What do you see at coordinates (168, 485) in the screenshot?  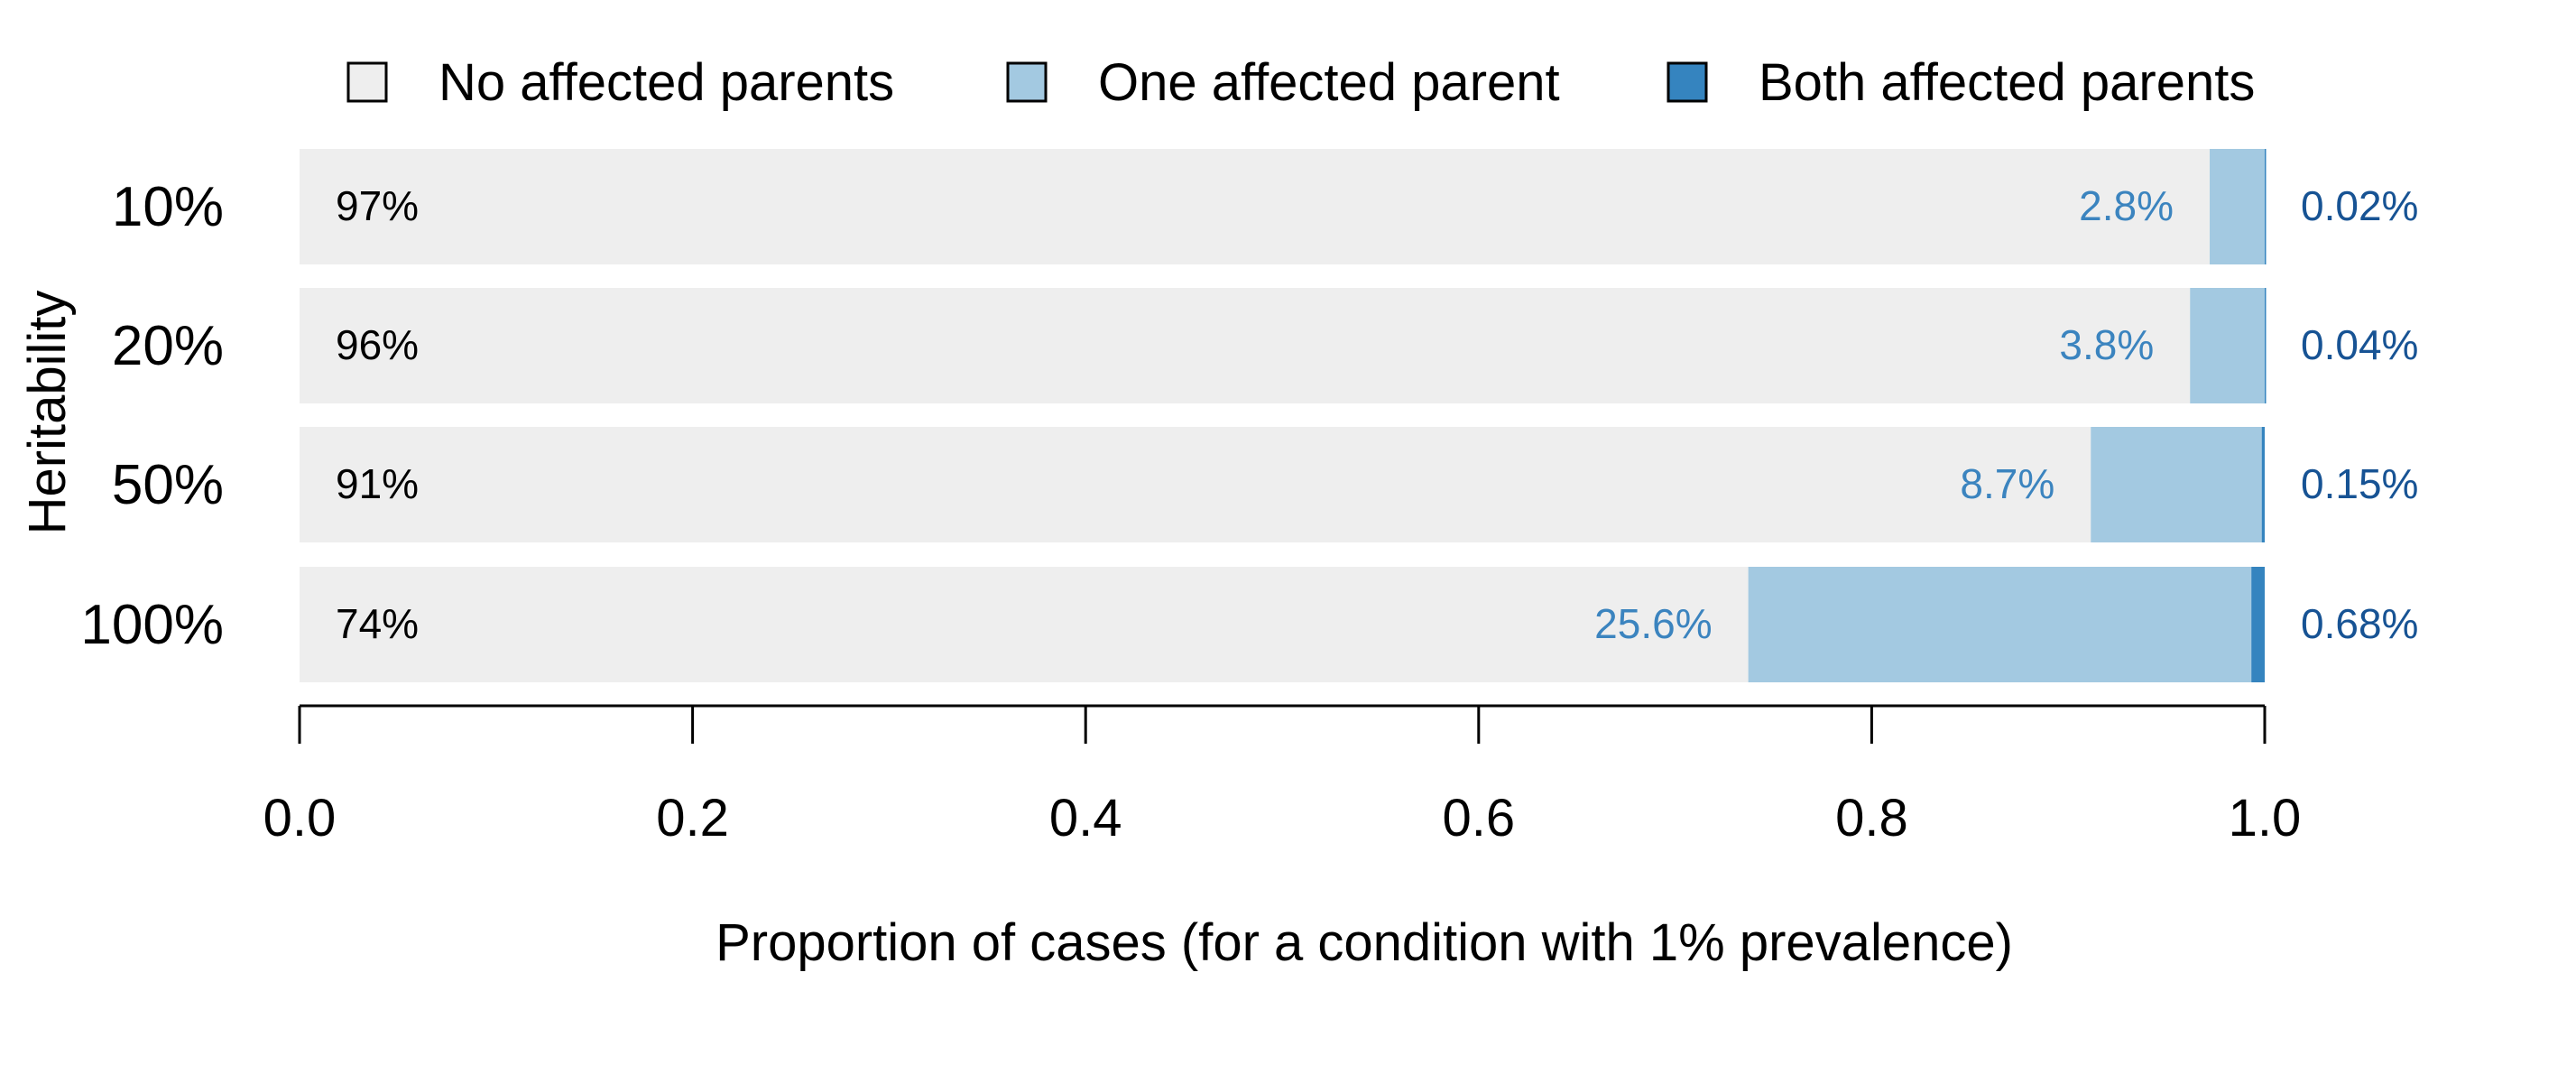 I see `y-tick-label: 50%` at bounding box center [168, 485].